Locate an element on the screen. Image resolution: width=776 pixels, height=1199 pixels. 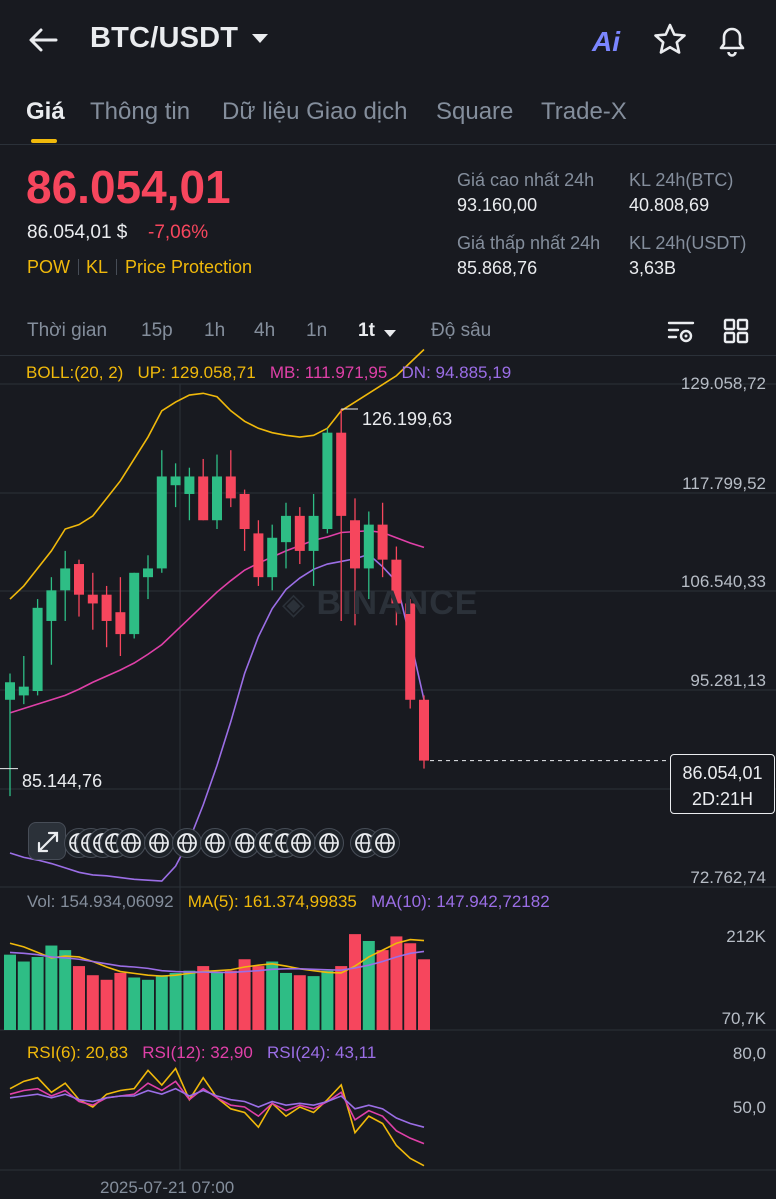
tf-15m: 15p is located at coordinates (157, 330).